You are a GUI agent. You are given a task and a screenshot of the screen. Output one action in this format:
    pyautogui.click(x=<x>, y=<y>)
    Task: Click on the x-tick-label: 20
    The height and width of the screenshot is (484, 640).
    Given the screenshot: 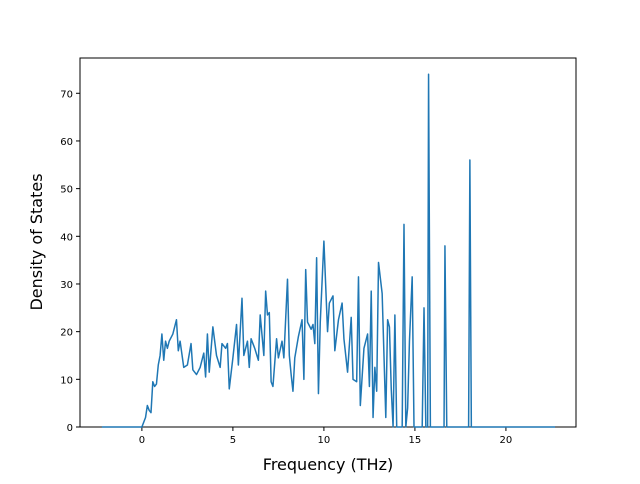 What is the action you would take?
    pyautogui.click(x=506, y=440)
    